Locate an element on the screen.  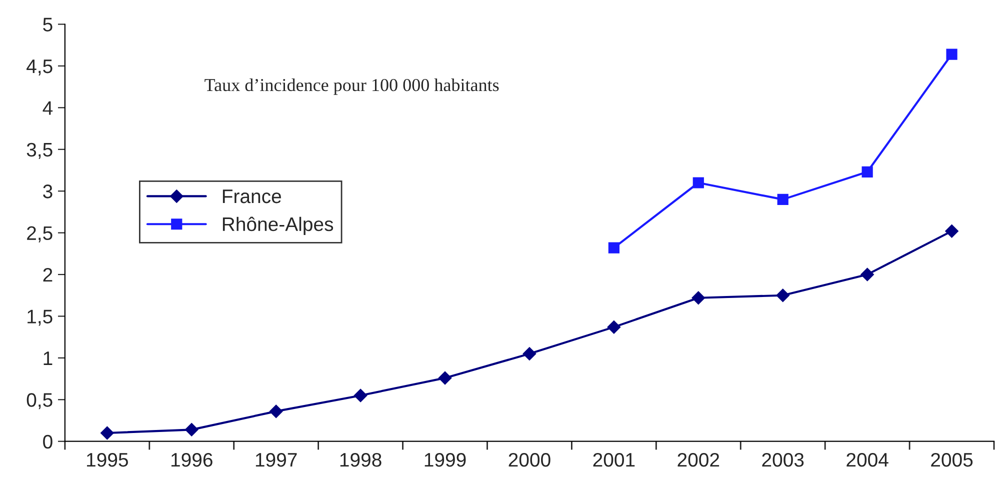
y-tick-label: 3 is located at coordinates (47, 191).